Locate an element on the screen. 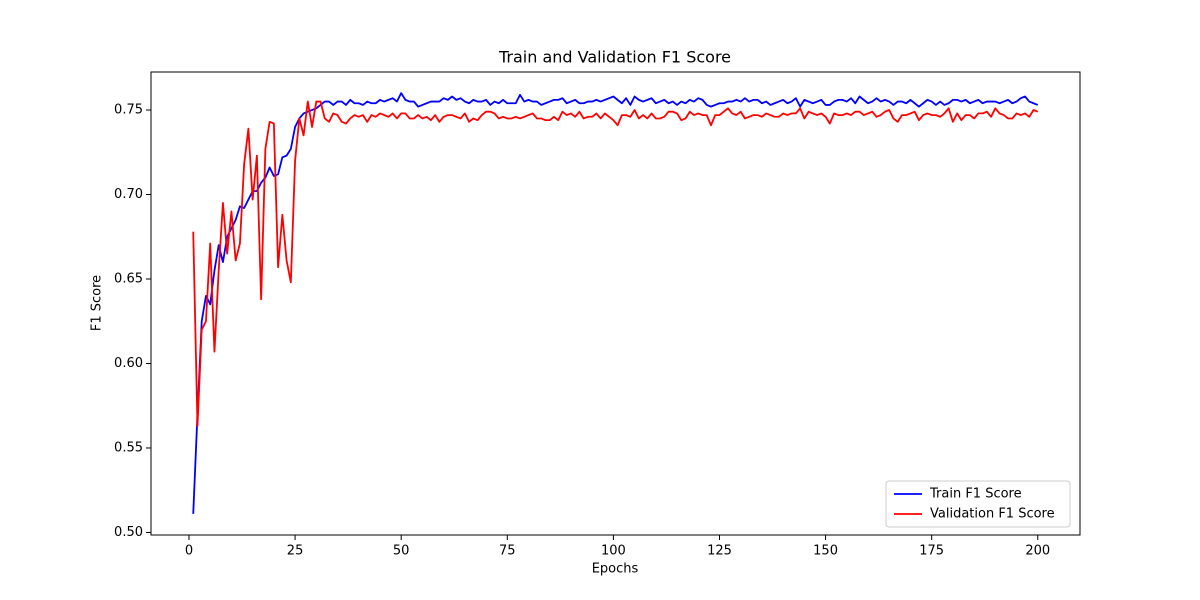 This screenshot has height=600, width=1200. legend-label: Validation F1 Score is located at coordinates (992, 514).